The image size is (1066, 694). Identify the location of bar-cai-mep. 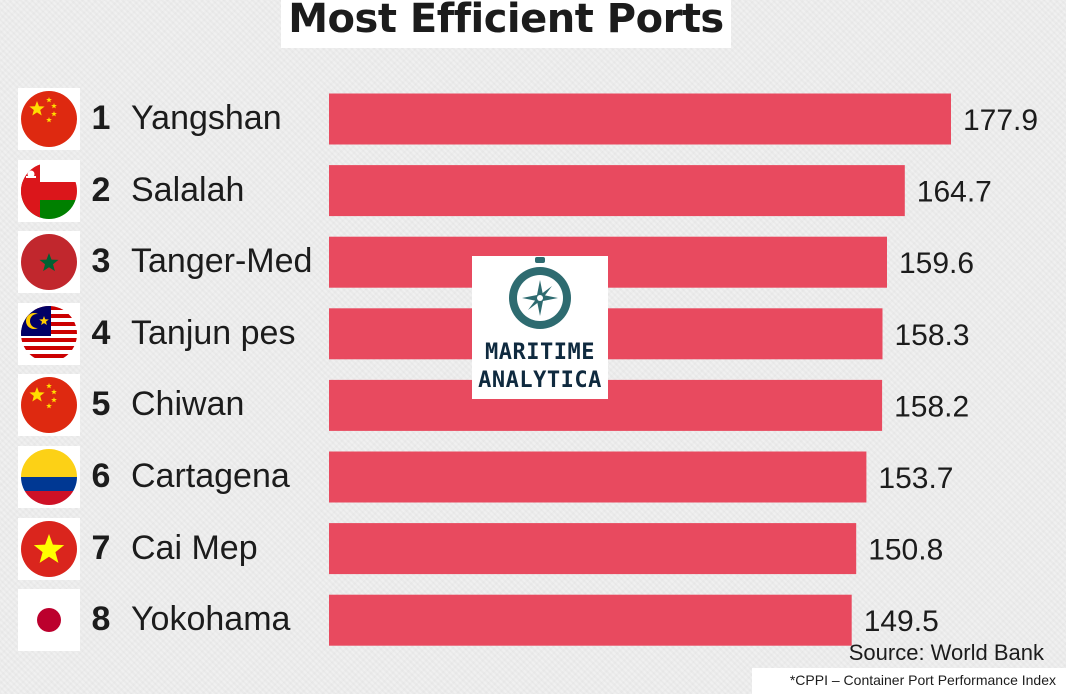
(593, 549).